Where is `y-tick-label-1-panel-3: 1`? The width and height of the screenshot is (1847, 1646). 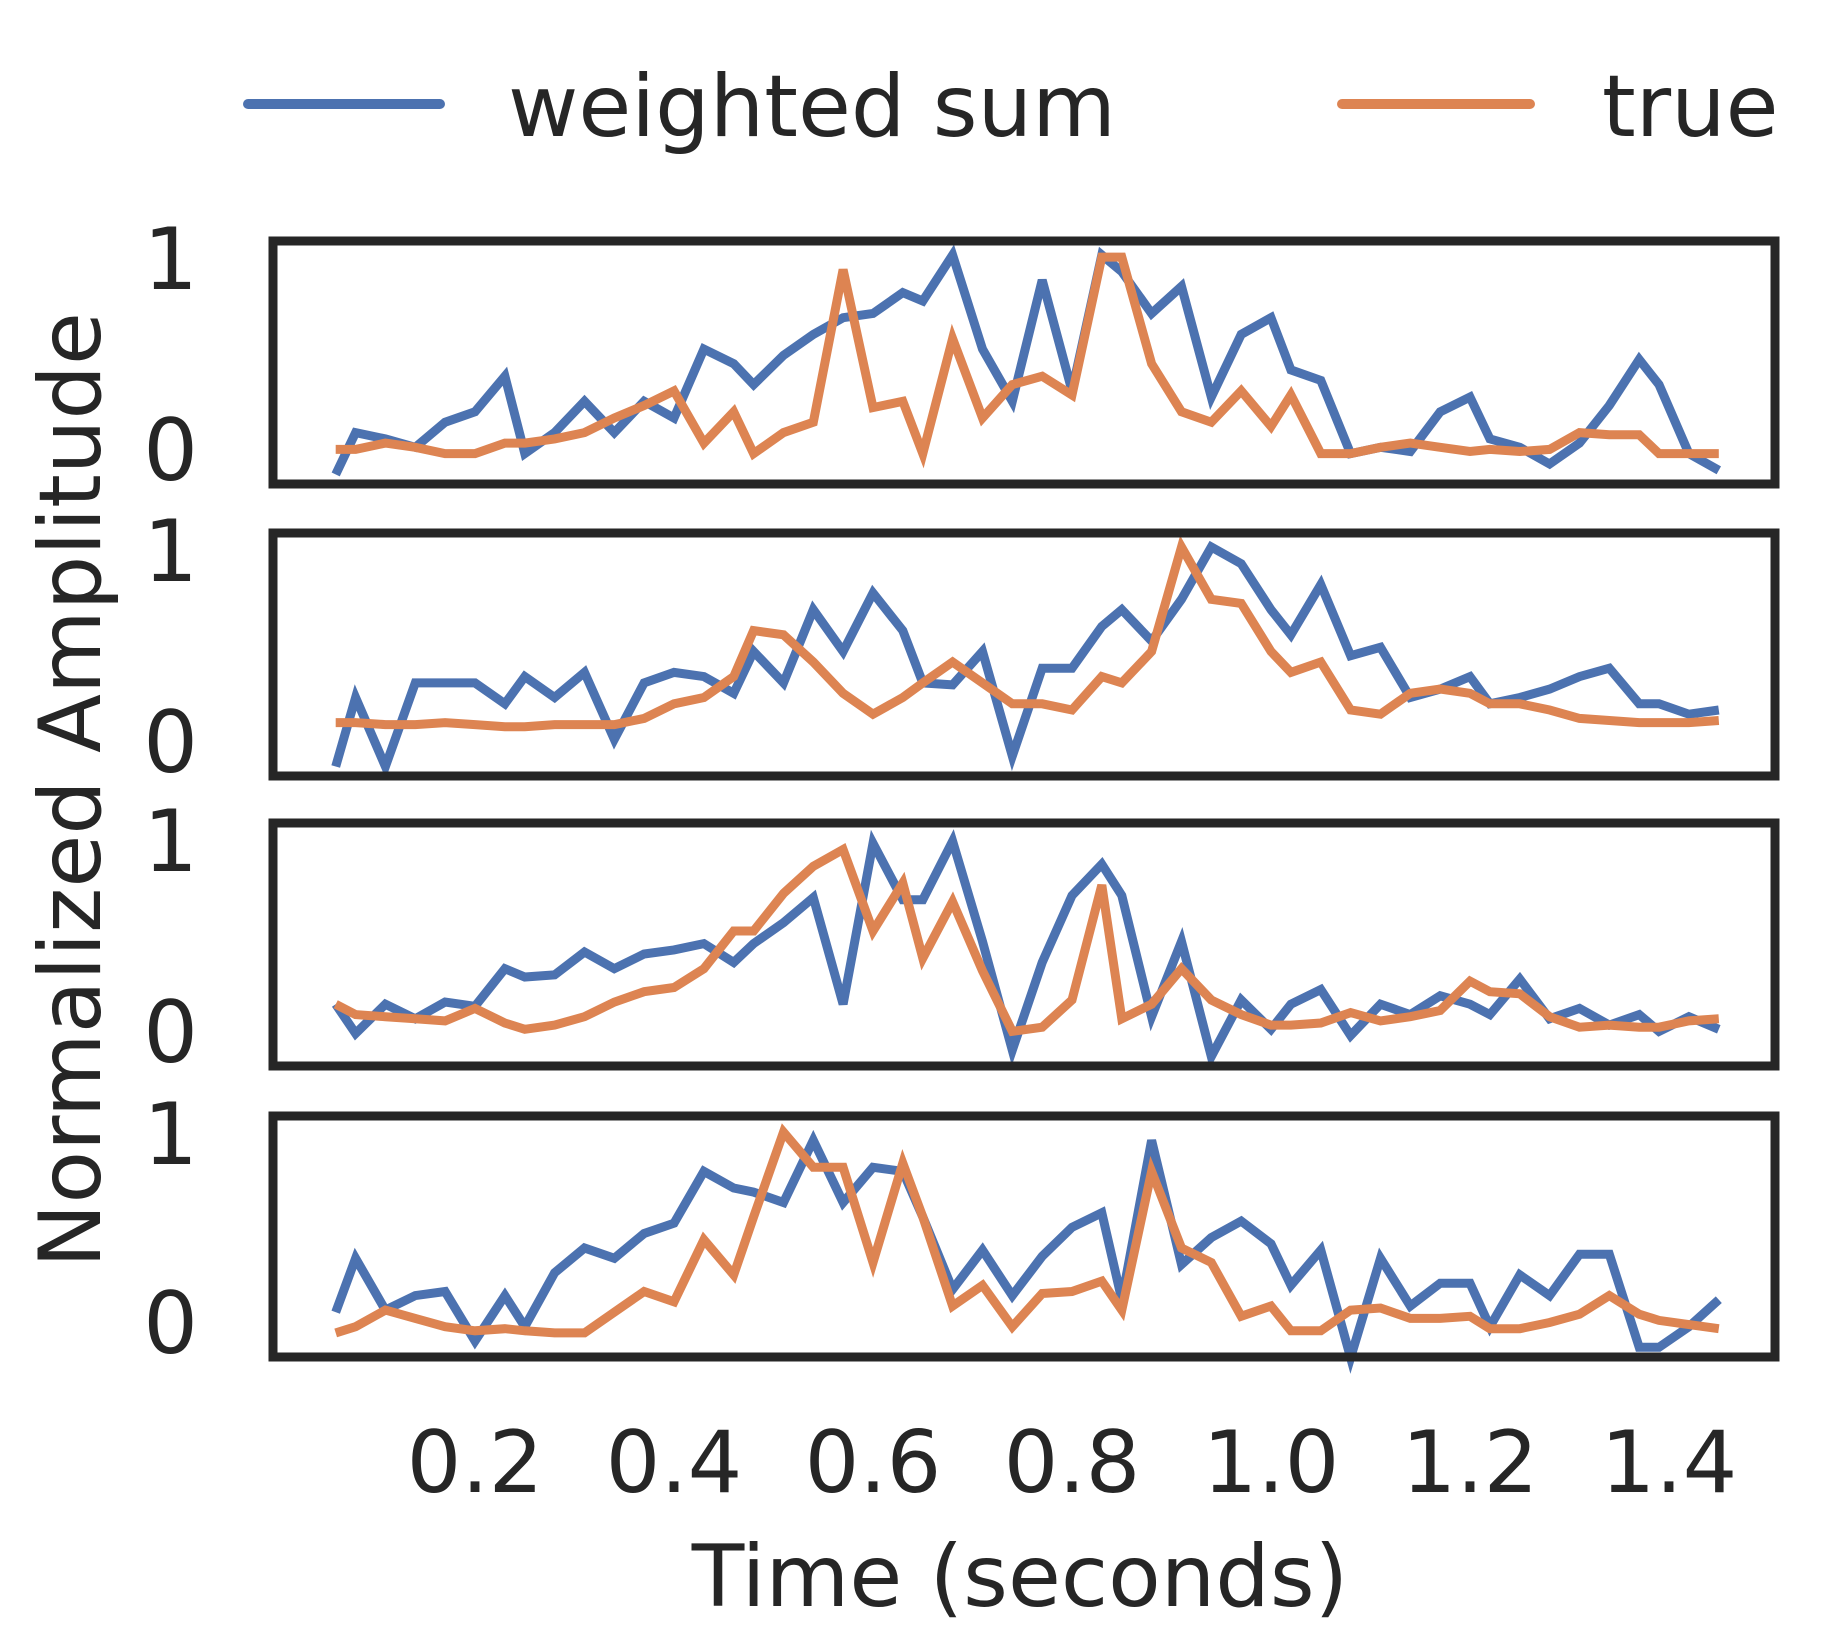
y-tick-label-1-panel-3: 1 is located at coordinates (170, 842).